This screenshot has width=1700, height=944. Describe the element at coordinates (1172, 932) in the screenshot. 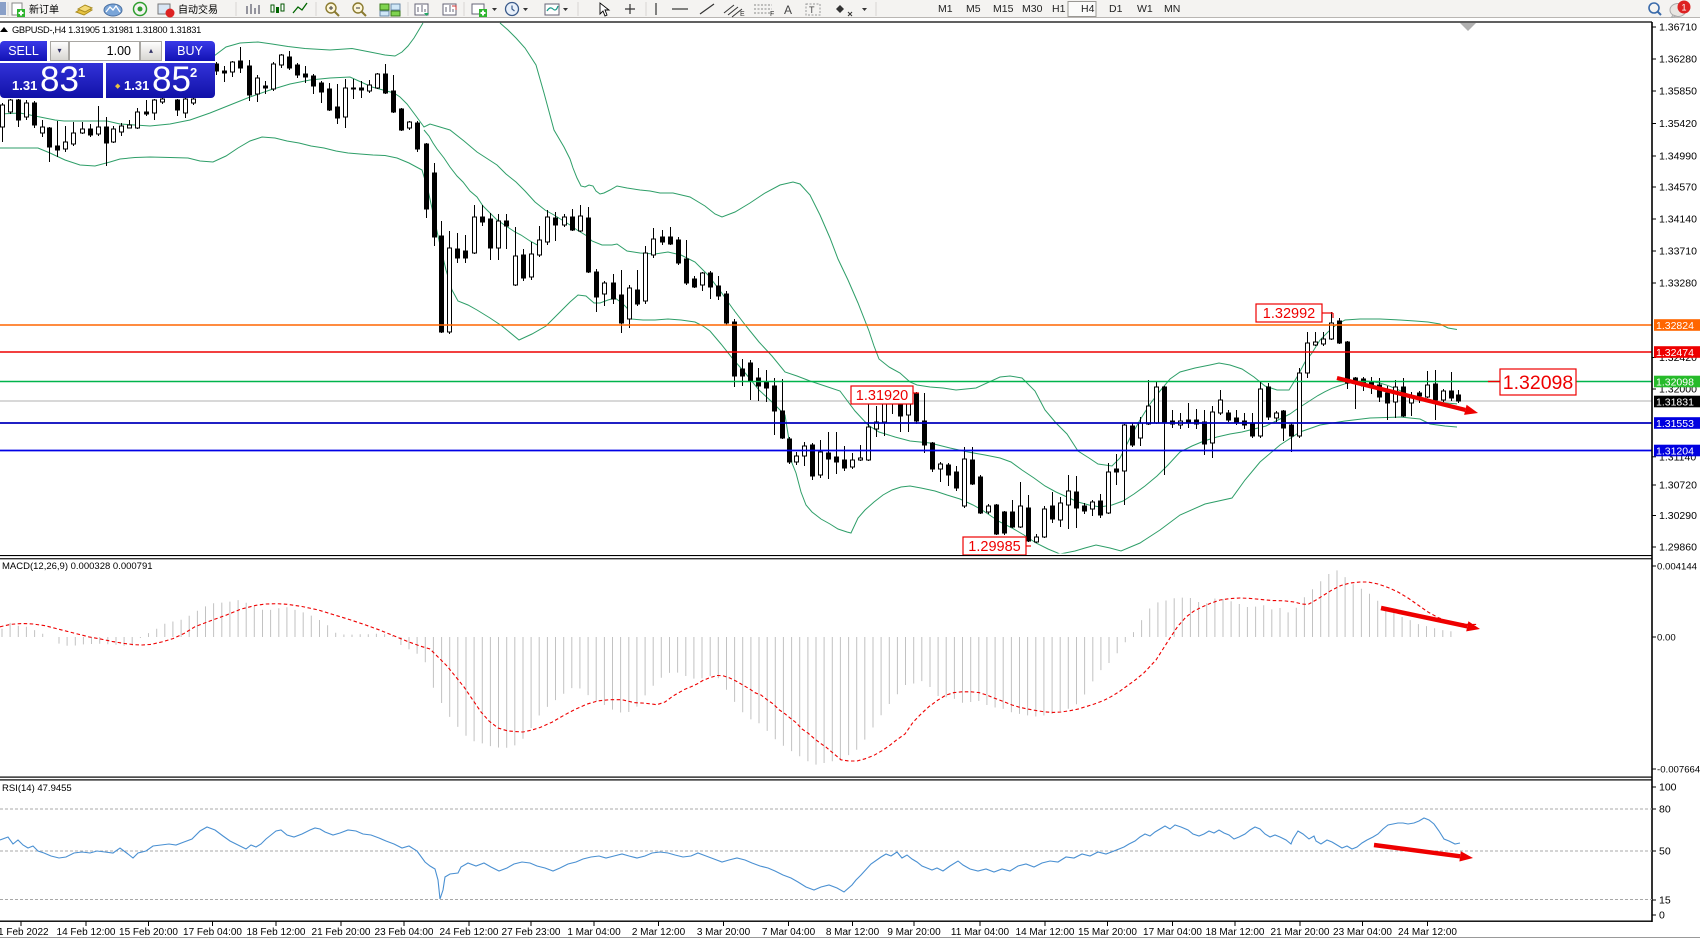

I see `svg-text: 17 Mar 04:00` at that location.